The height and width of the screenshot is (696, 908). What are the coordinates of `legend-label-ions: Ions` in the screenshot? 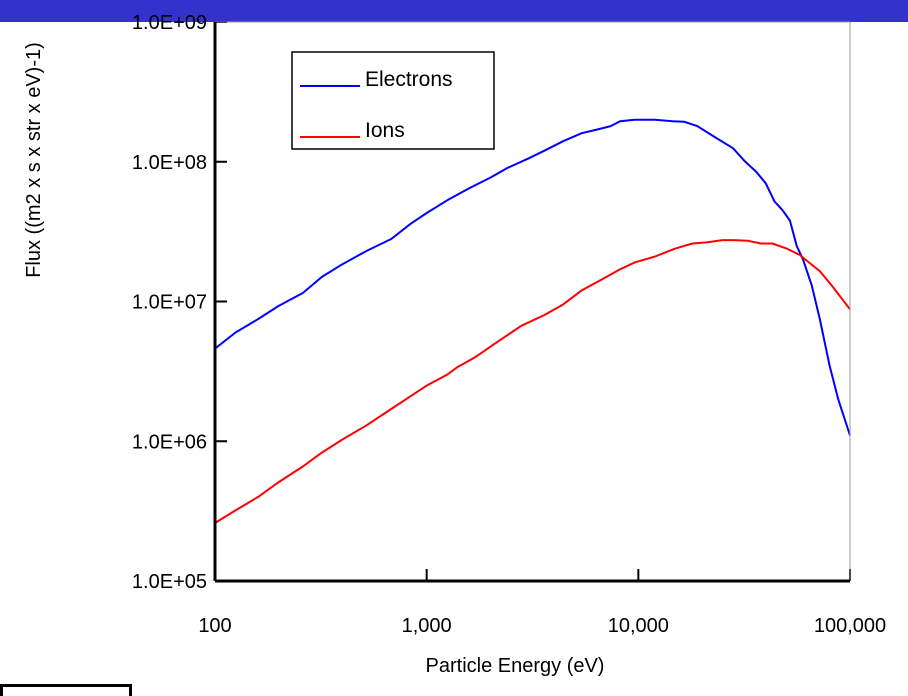 It's located at (385, 130).